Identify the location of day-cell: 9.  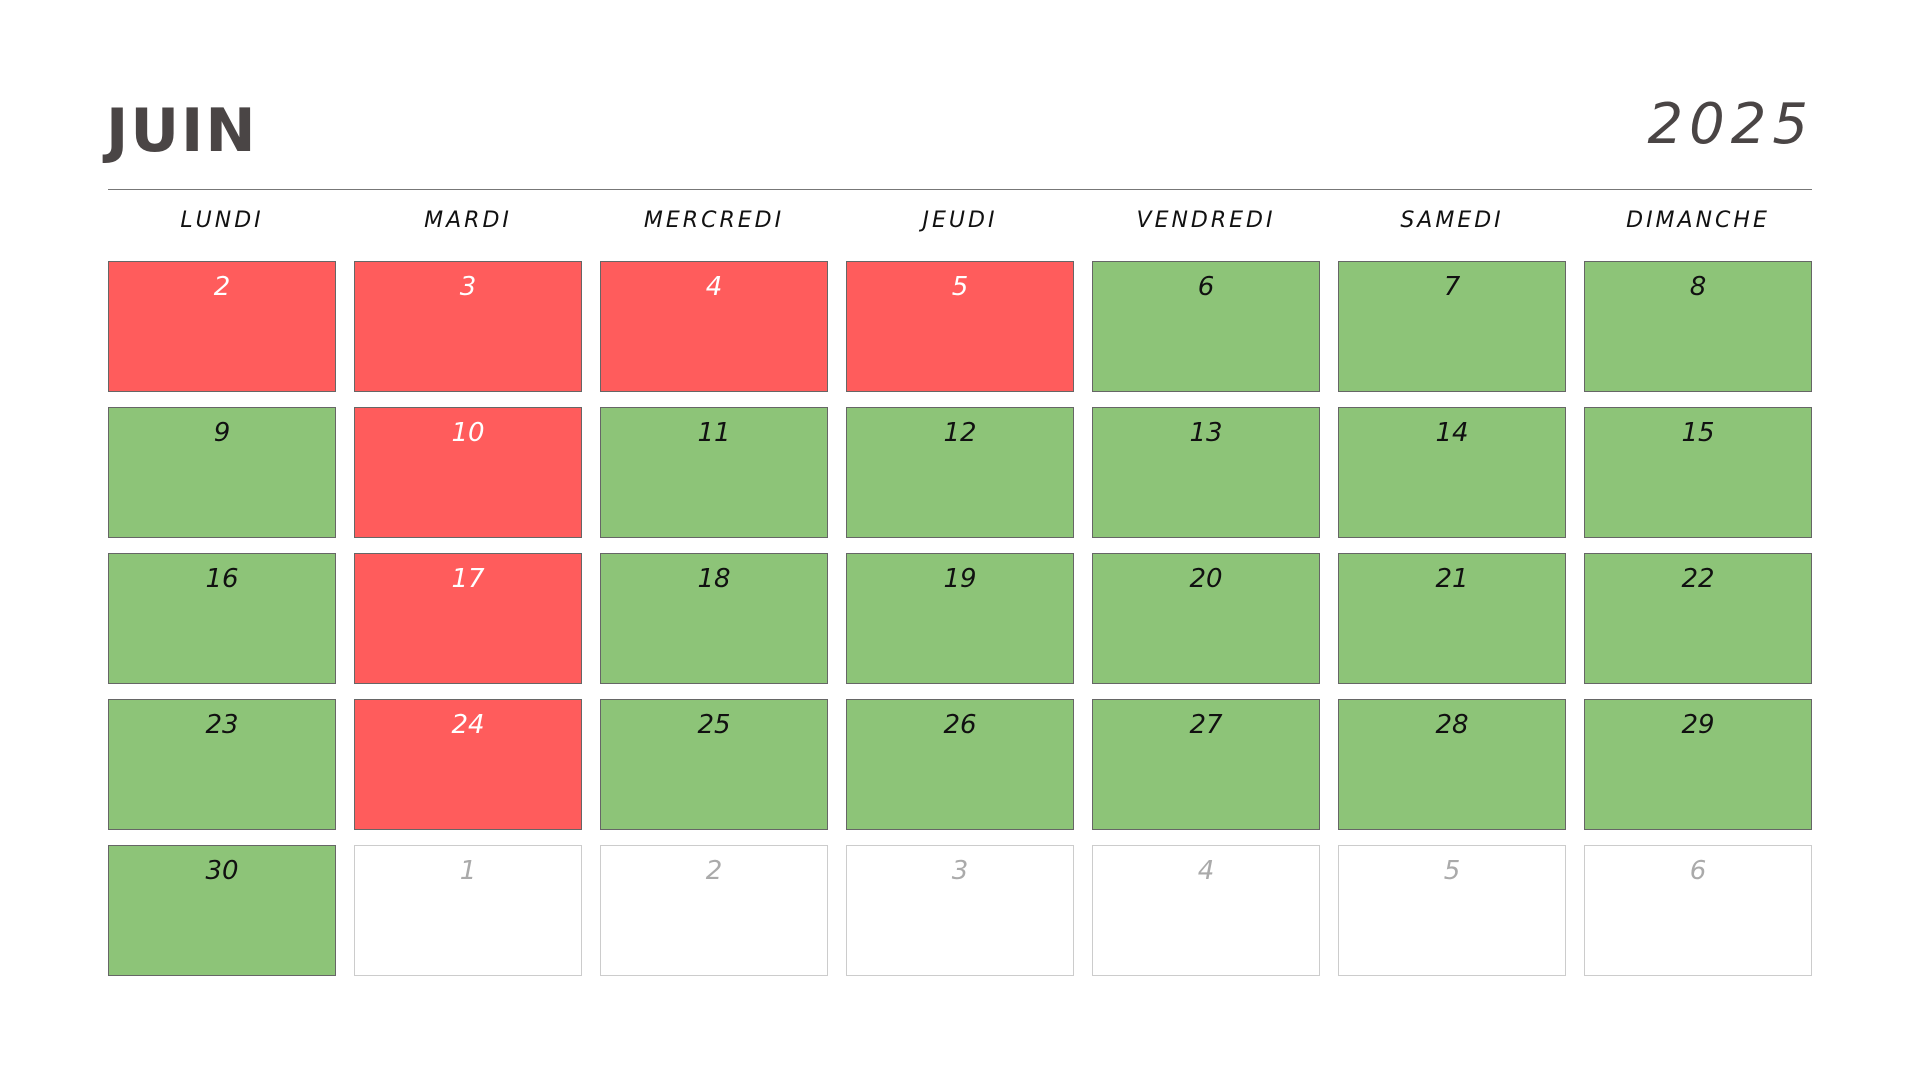
(222, 472).